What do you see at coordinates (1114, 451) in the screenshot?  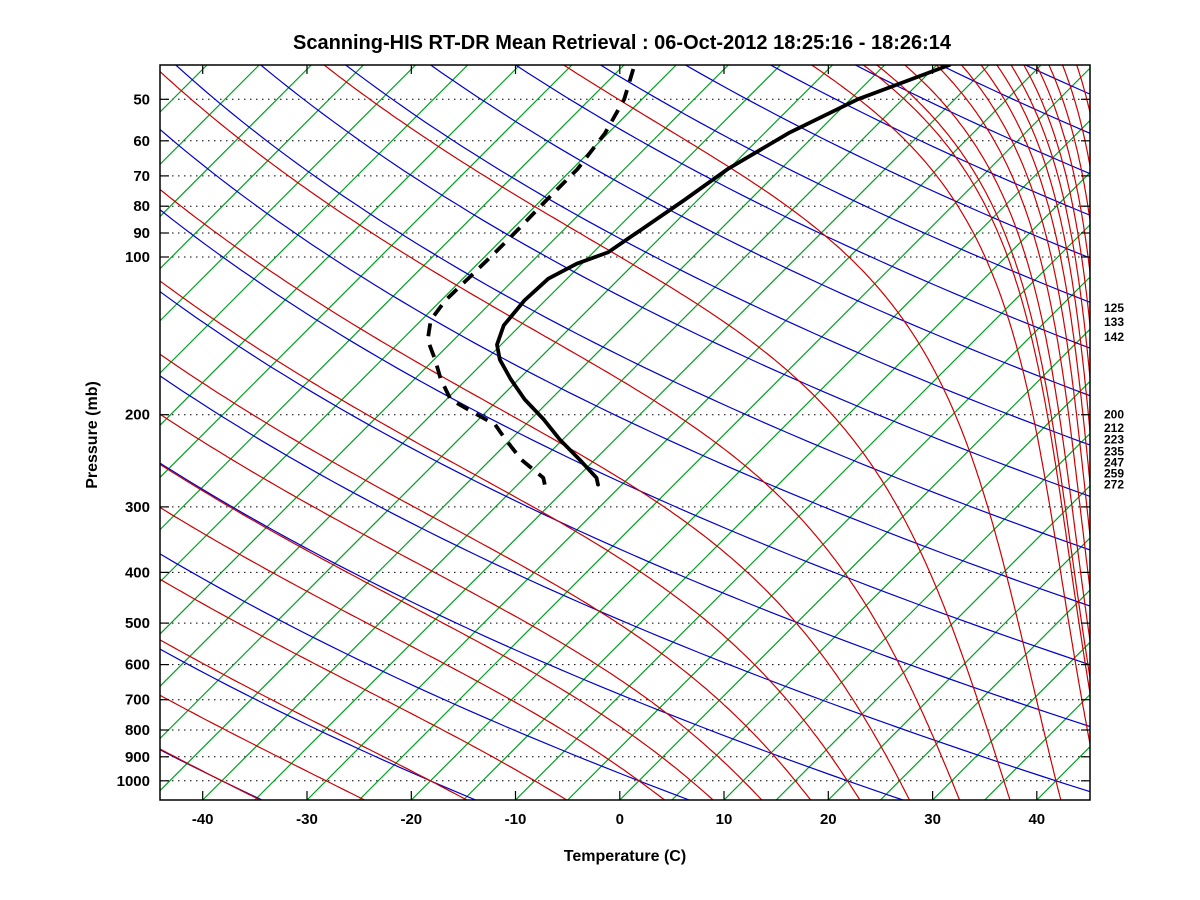 I see `level-label: 235` at bounding box center [1114, 451].